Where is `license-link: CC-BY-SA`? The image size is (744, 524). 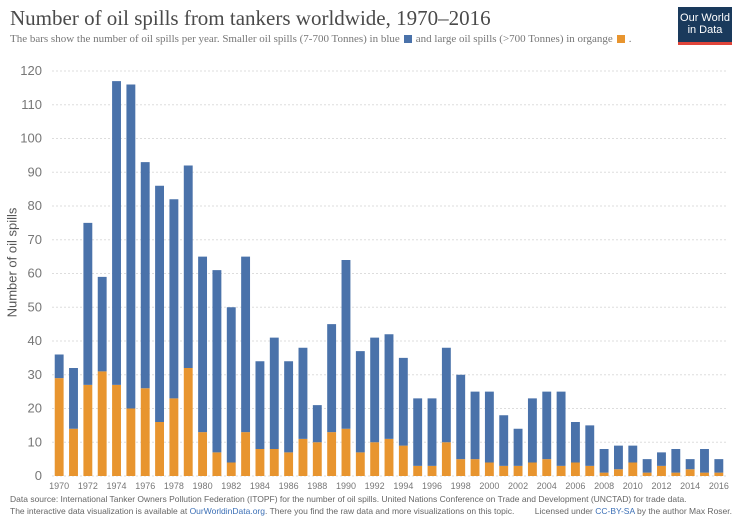
license-link: CC-BY-SA is located at coordinates (615, 511).